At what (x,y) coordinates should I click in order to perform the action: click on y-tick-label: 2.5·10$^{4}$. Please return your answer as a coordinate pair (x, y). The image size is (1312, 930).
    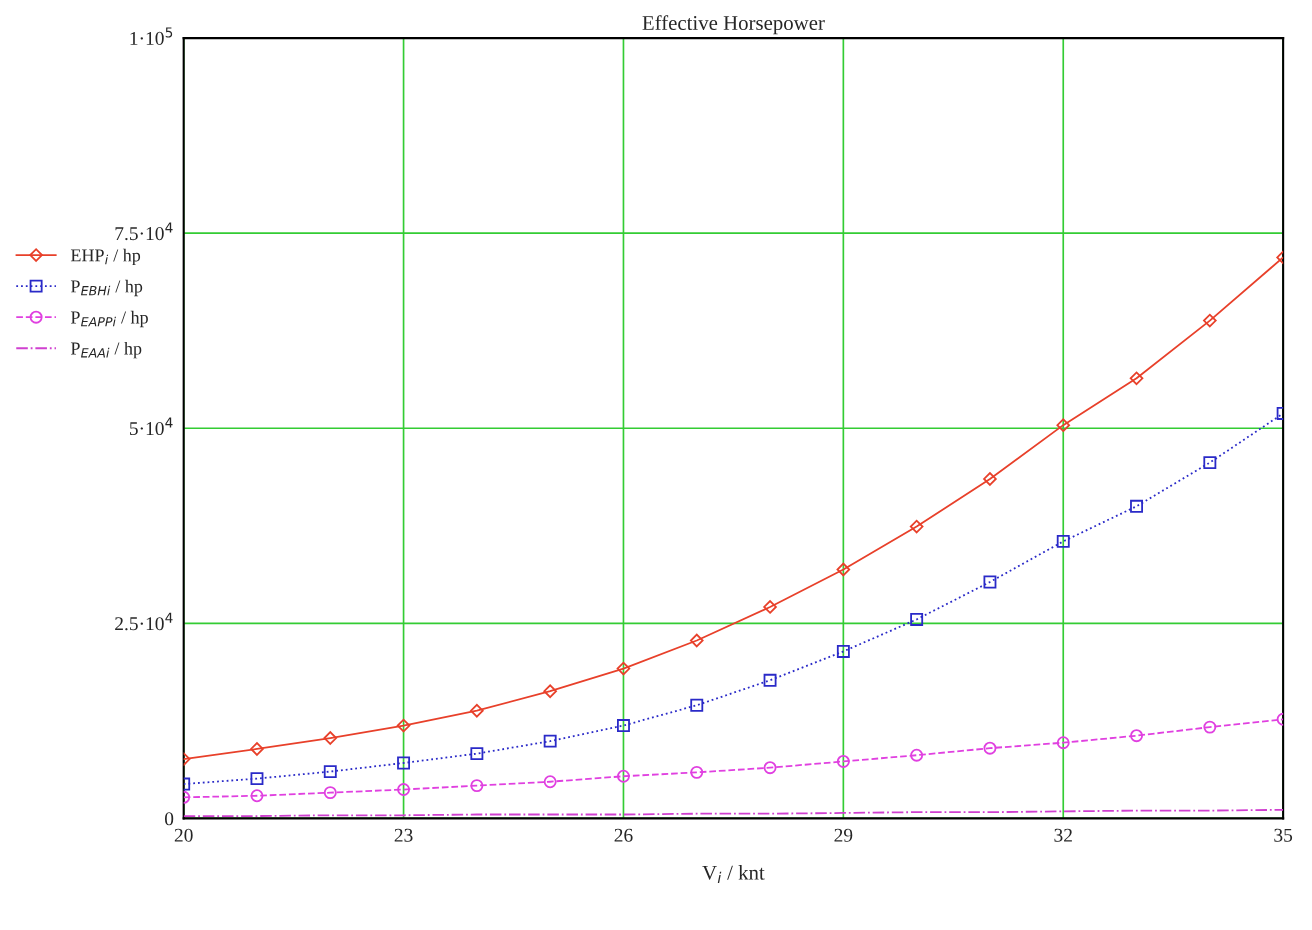
    Looking at the image, I should click on (144, 621).